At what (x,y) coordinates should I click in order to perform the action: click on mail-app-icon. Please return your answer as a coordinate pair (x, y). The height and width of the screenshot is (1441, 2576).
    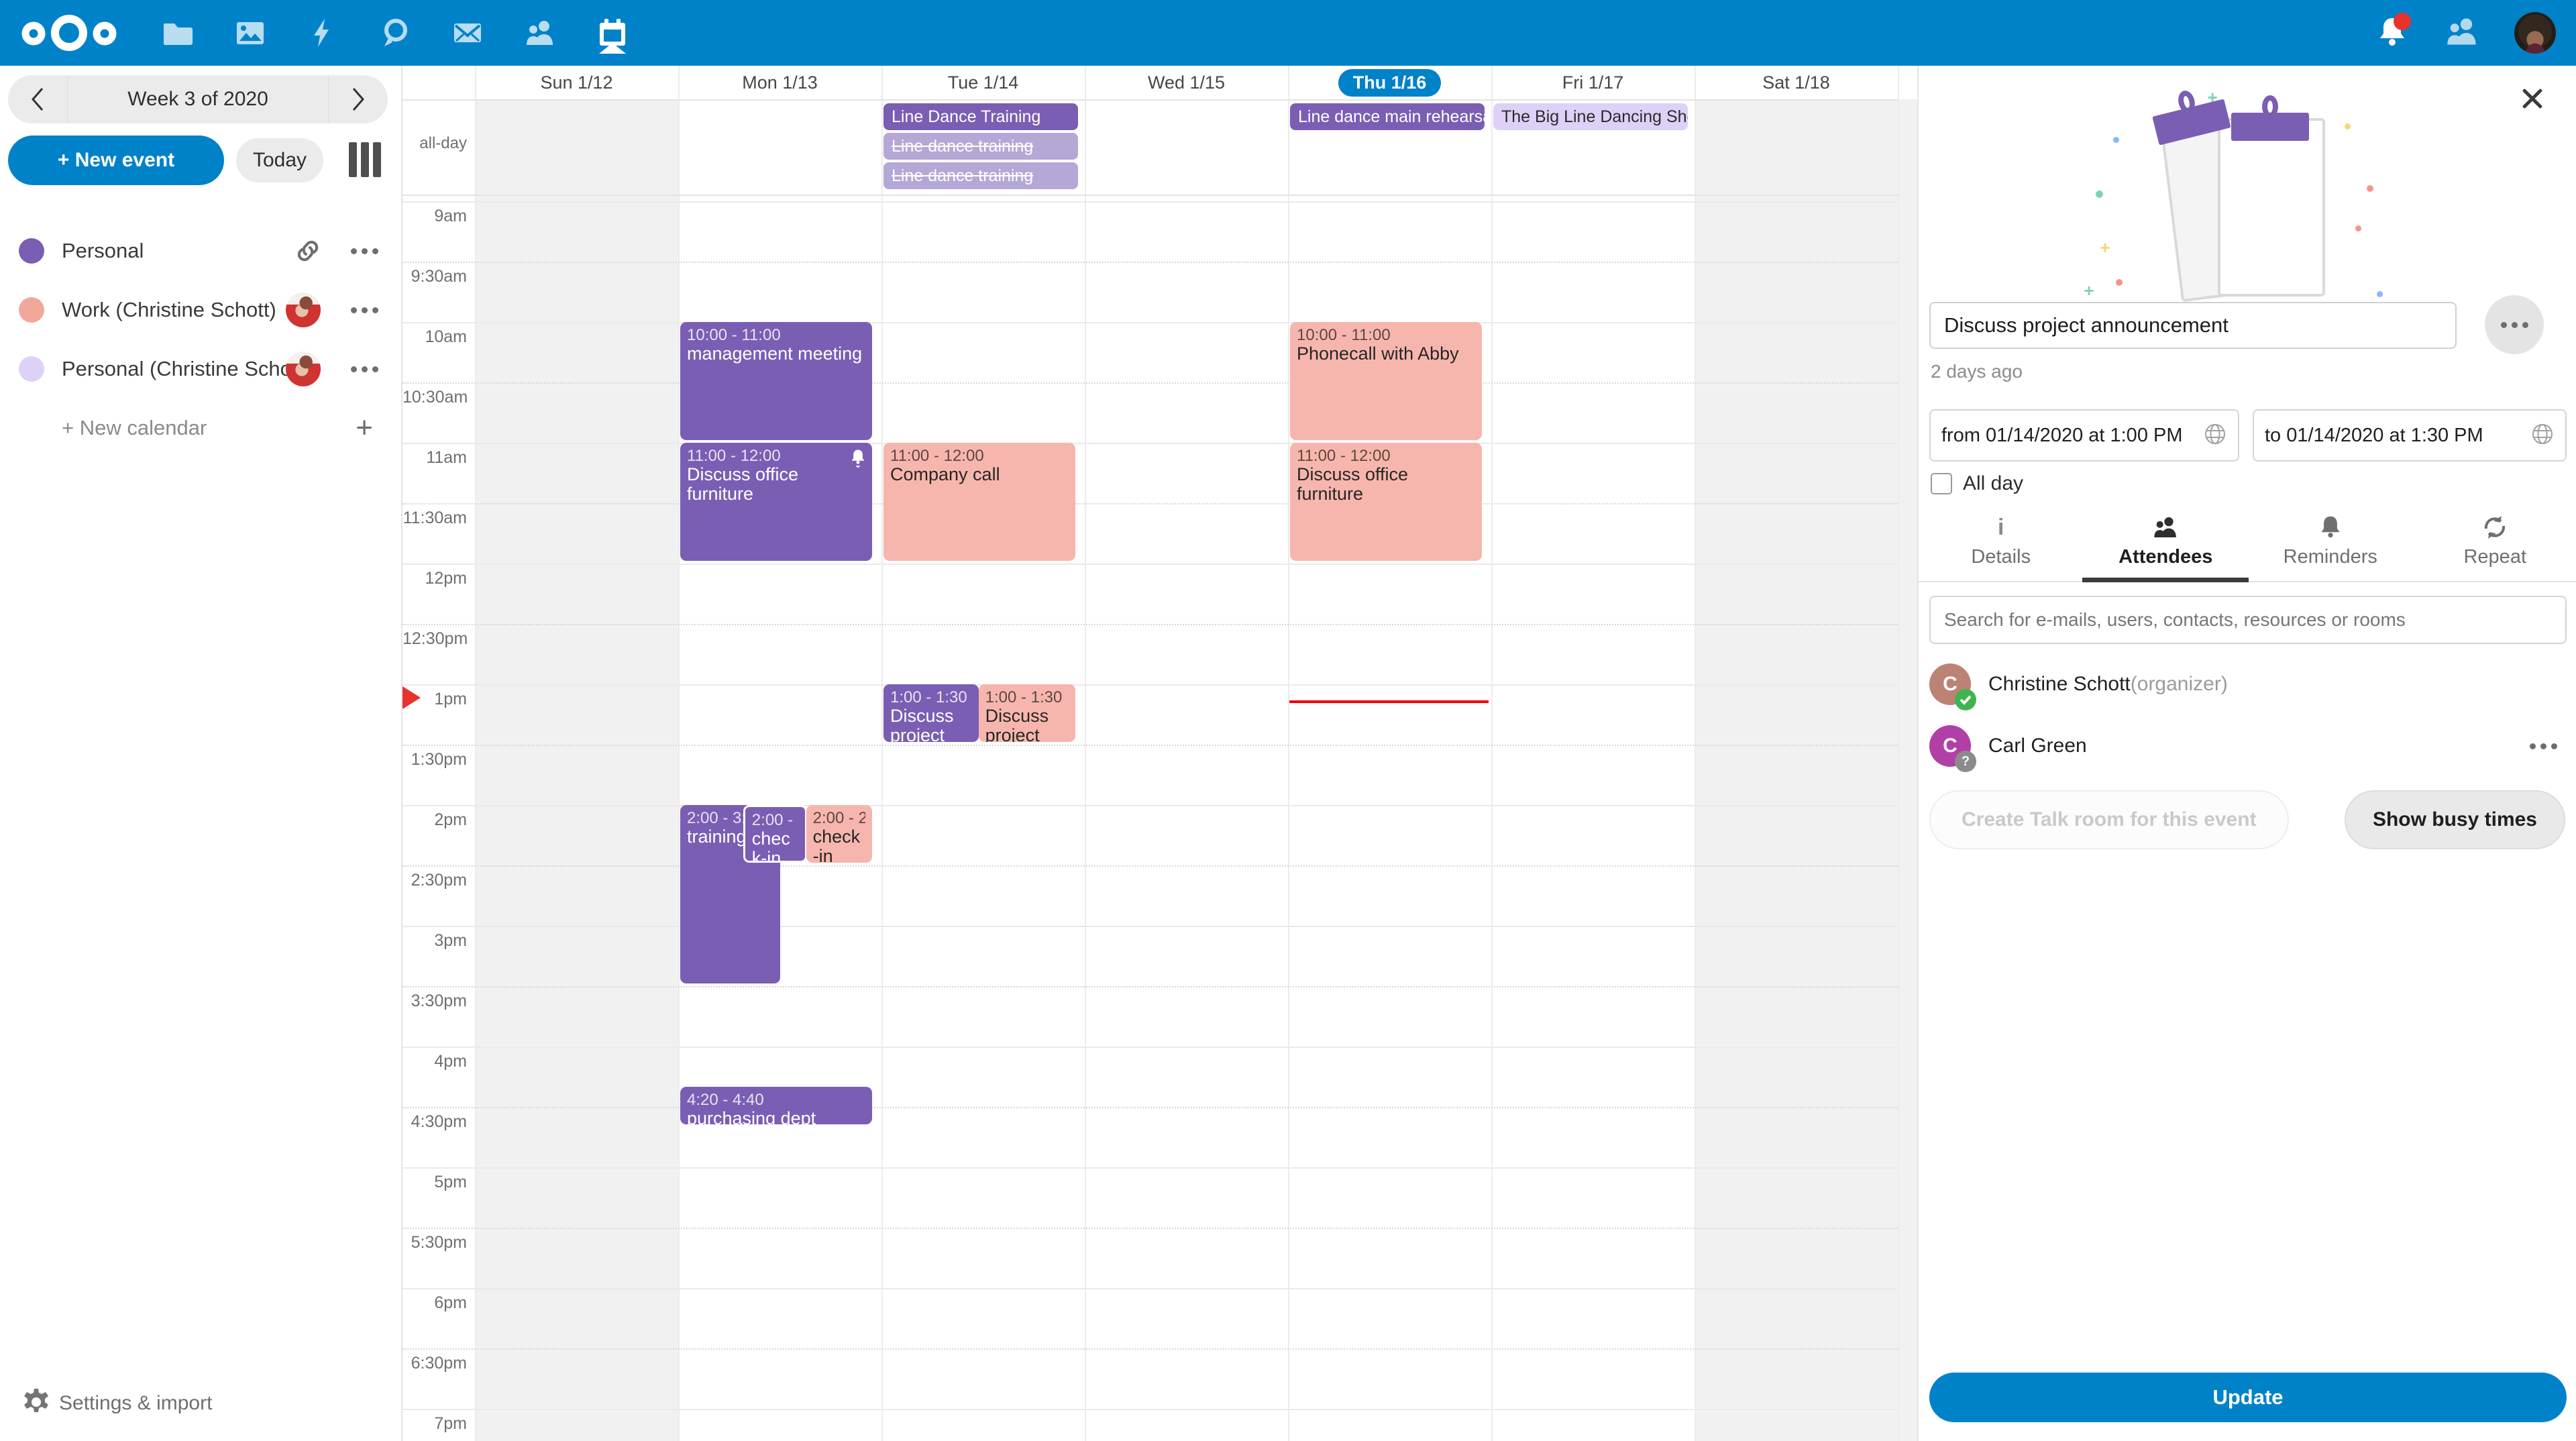
    Looking at the image, I should click on (467, 33).